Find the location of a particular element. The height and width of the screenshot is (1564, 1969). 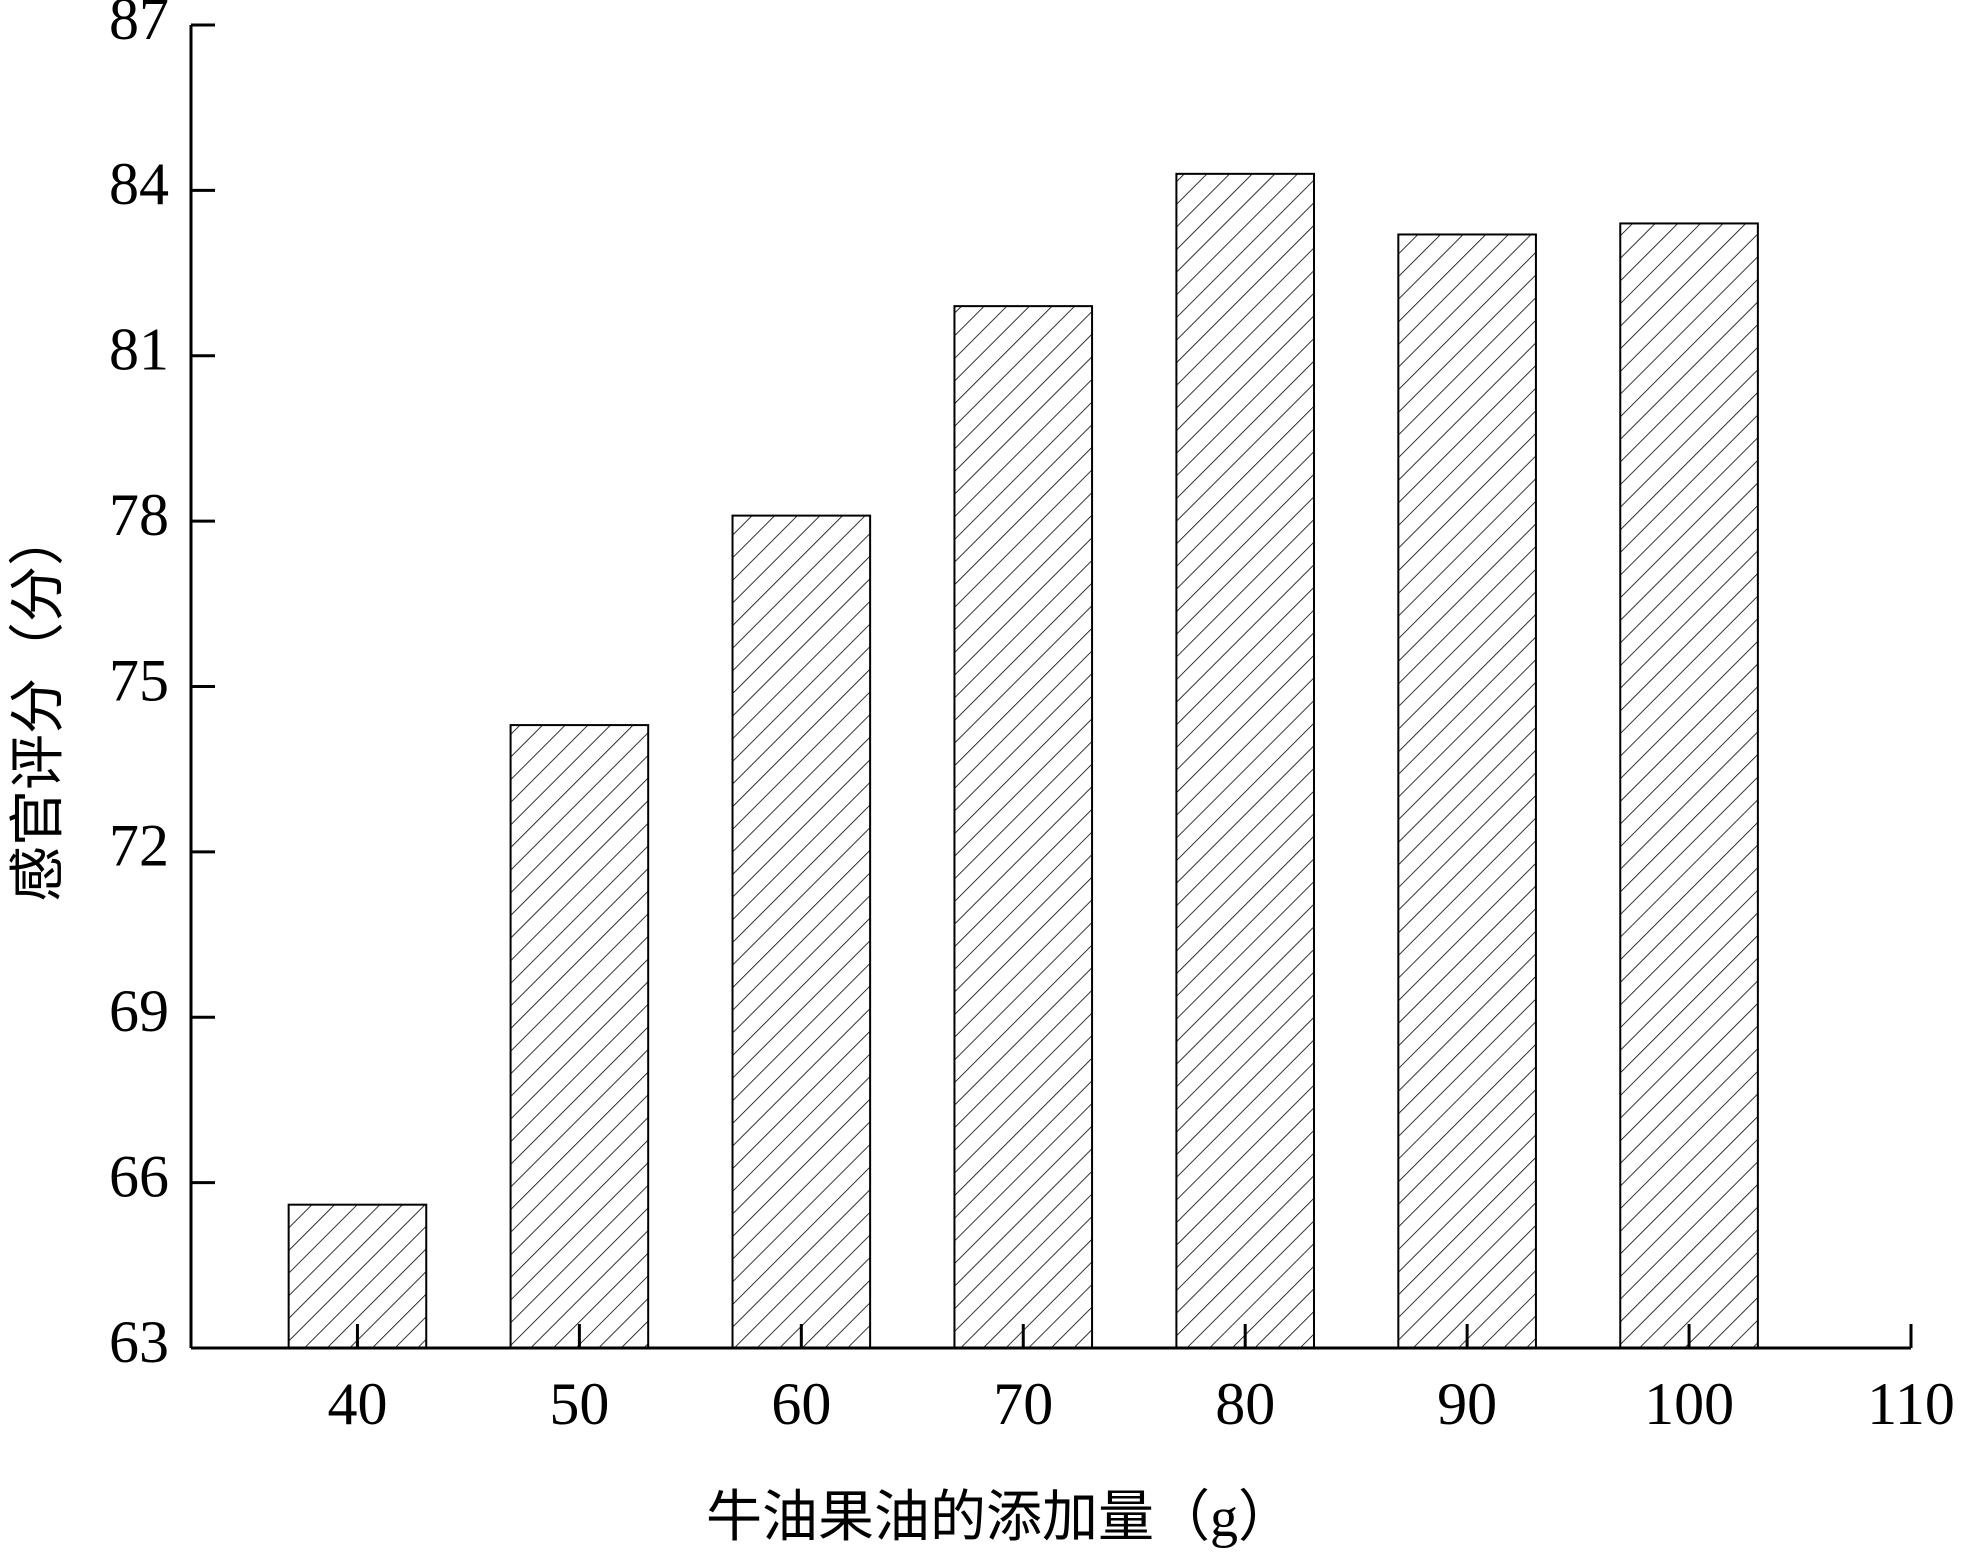

x-tick-label: 70 is located at coordinates (1023, 1404).